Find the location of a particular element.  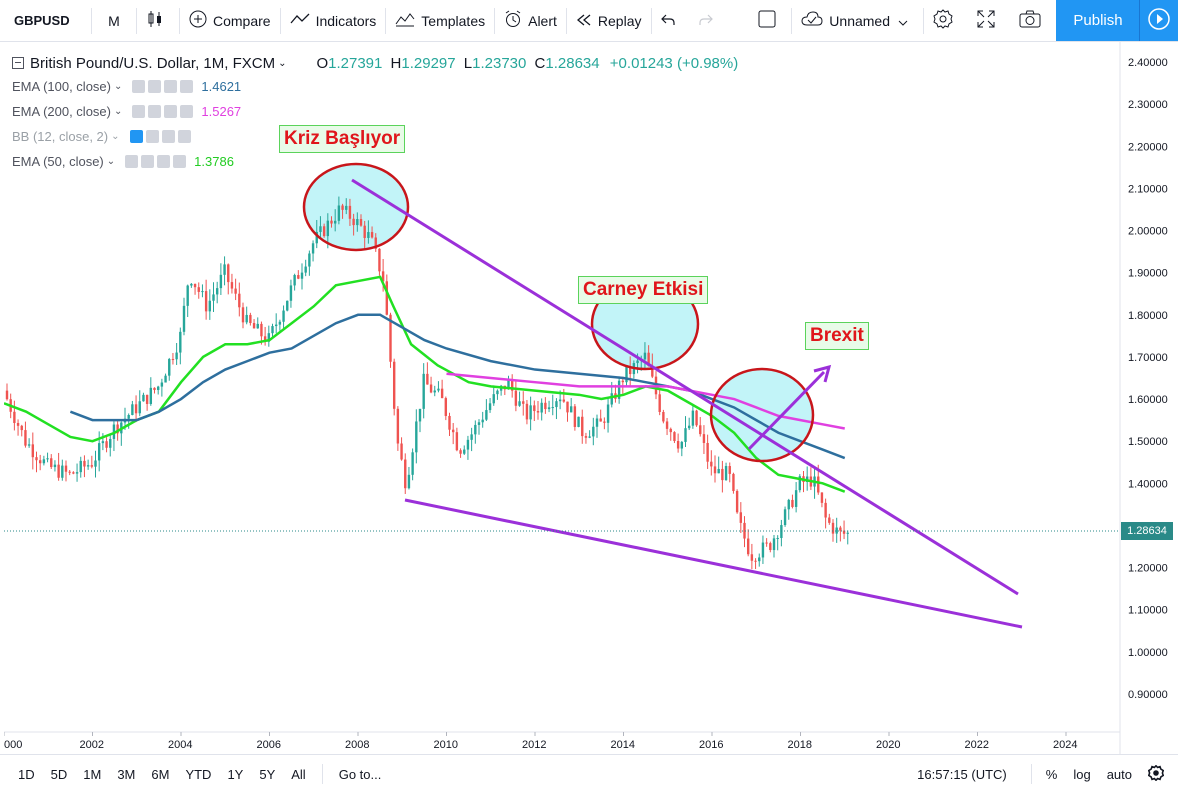

range-3m: 3M is located at coordinates (126, 774).